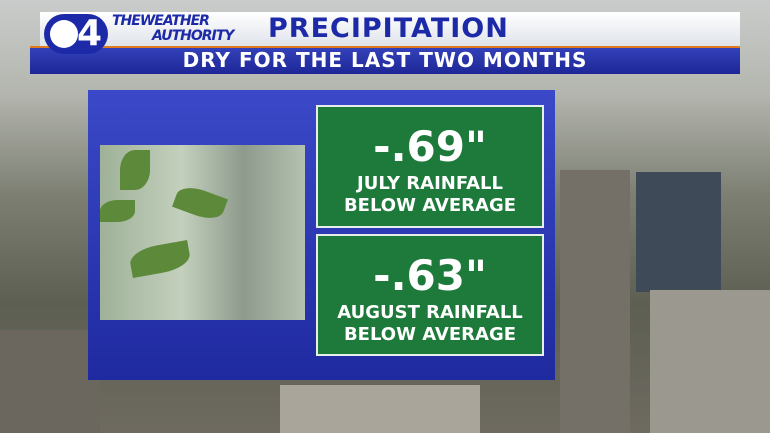 The height and width of the screenshot is (433, 770). Describe the element at coordinates (430, 146) in the screenshot. I see `stat-value: -.69"` at that location.